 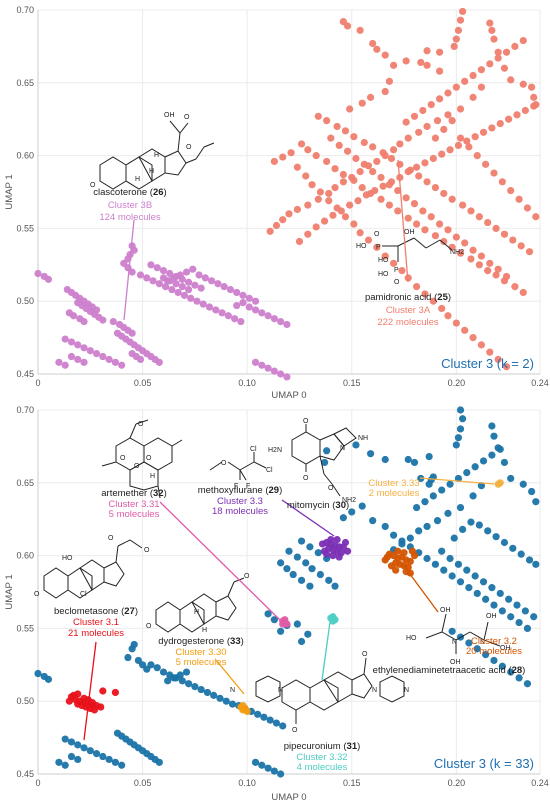 What do you see at coordinates (319, 692) in the screenshot?
I see `pipecuronium-structure: N N N N O O` at bounding box center [319, 692].